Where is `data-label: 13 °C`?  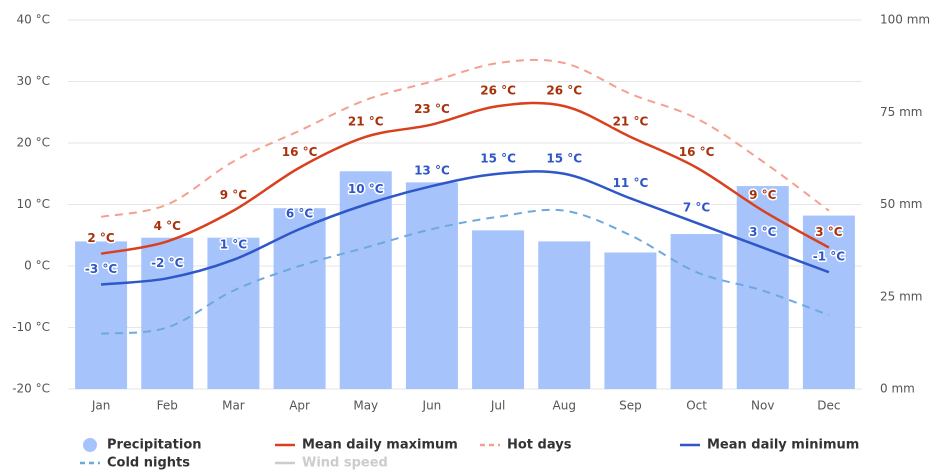 data-label: 13 °C is located at coordinates (432, 171).